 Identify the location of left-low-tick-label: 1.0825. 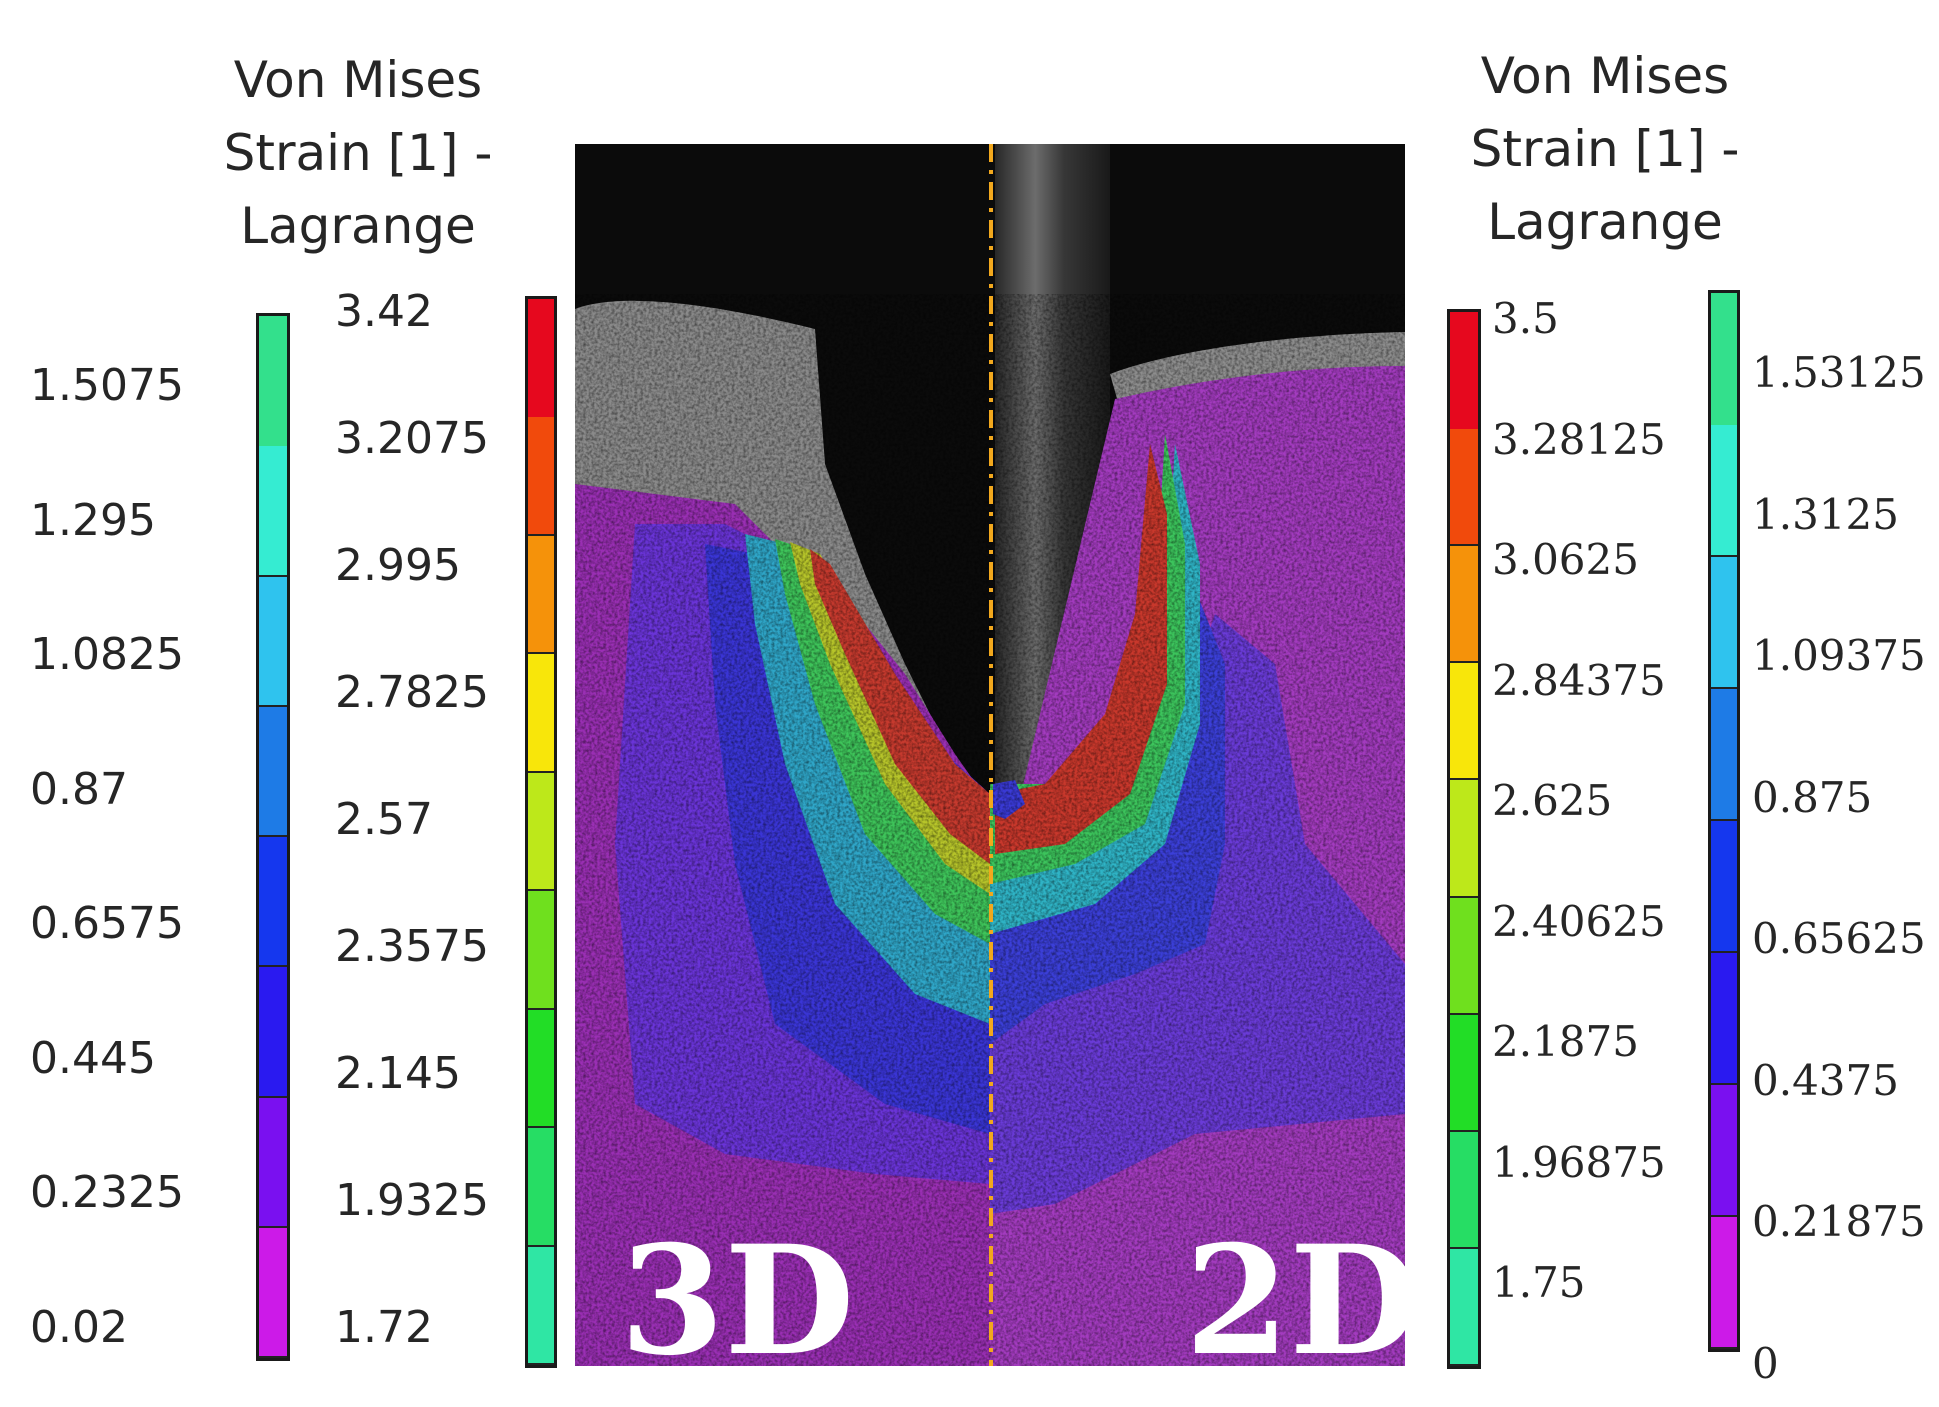
(107, 654).